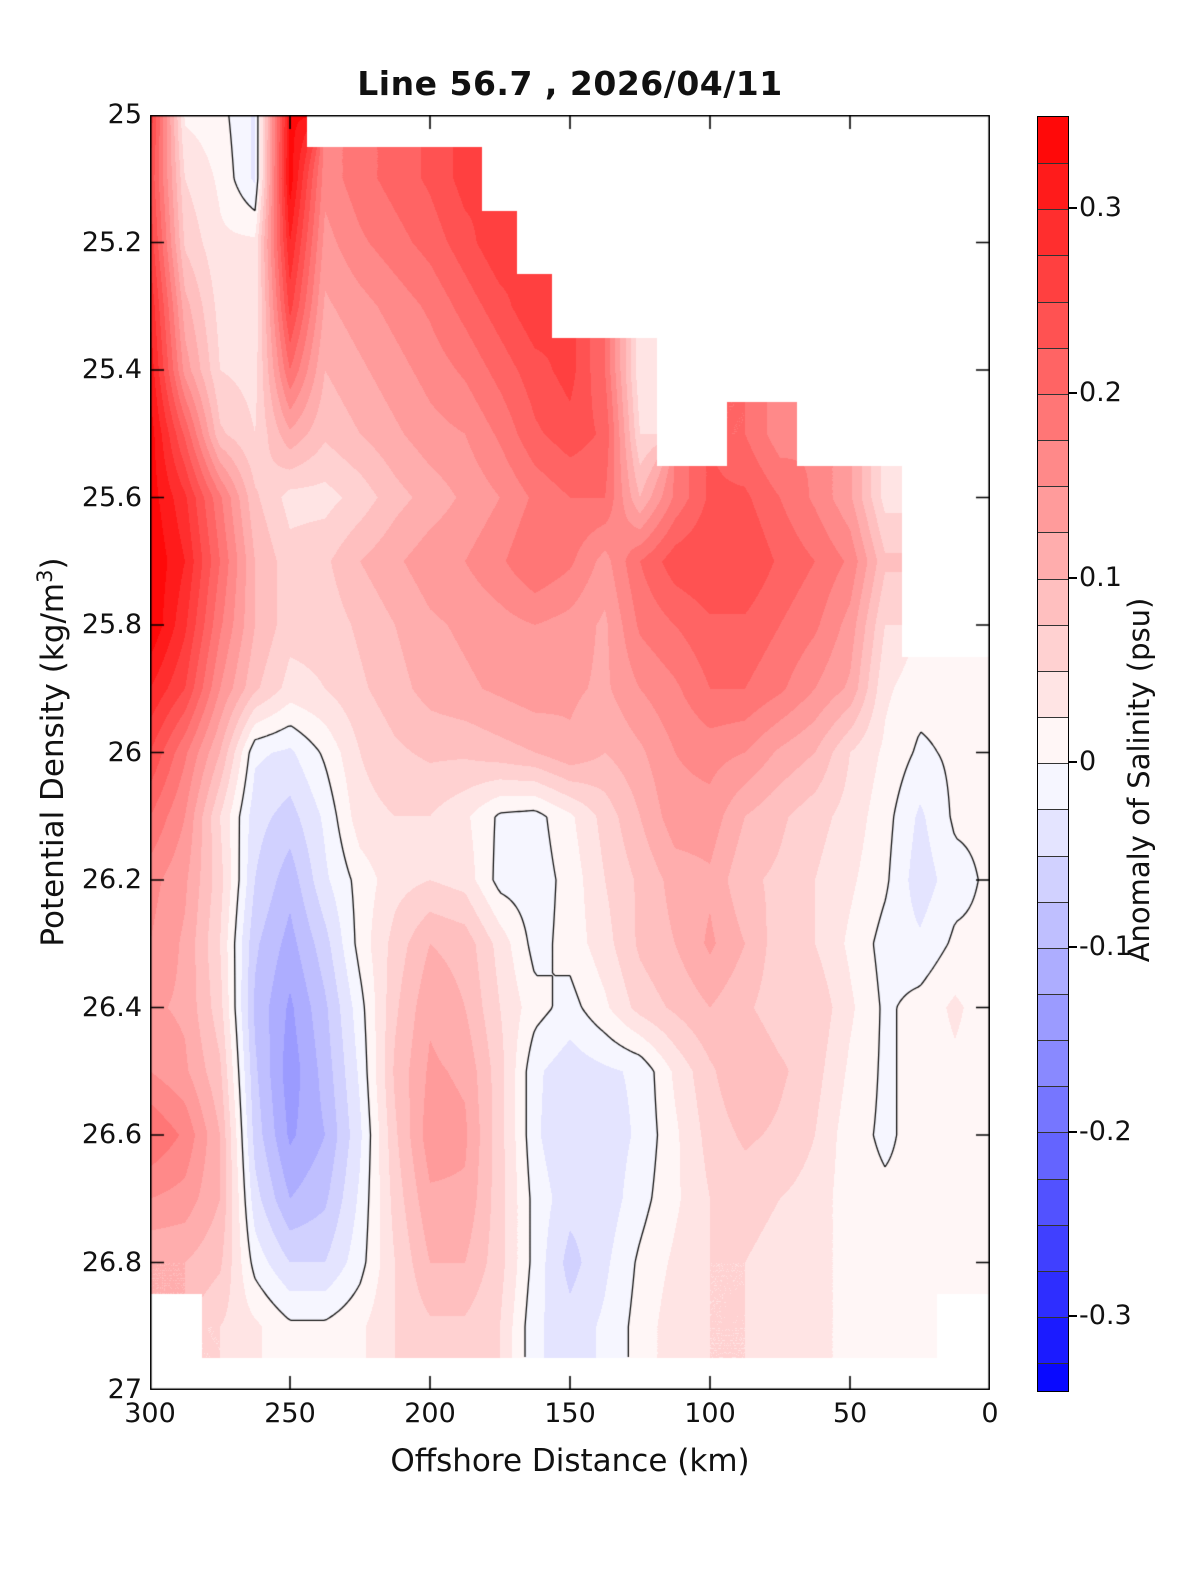 Image resolution: width=1200 pixels, height=1575 pixels. Describe the element at coordinates (150, 1413) in the screenshot. I see `x-tick-label: 300` at that location.